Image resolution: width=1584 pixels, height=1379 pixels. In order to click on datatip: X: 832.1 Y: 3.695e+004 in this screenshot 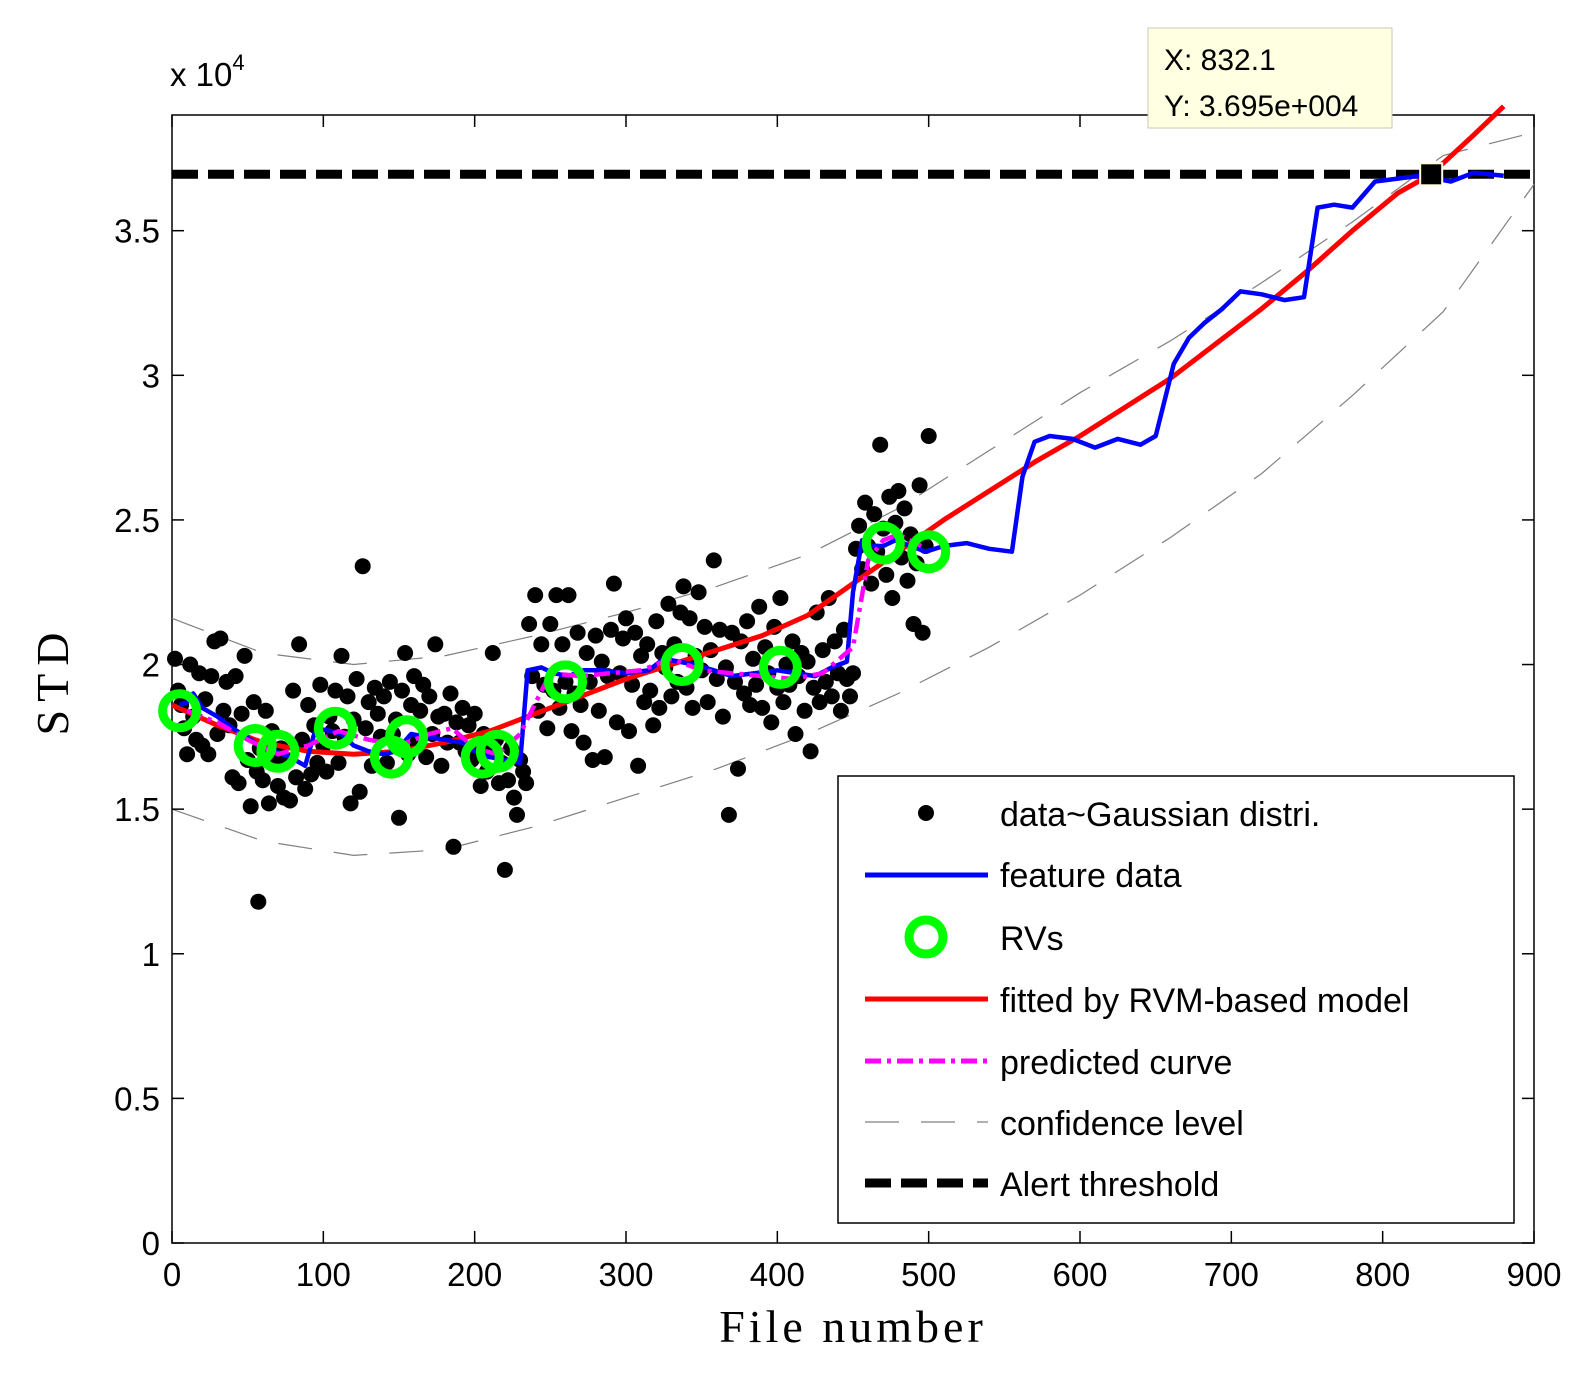, I will do `click(1295, 107)`.